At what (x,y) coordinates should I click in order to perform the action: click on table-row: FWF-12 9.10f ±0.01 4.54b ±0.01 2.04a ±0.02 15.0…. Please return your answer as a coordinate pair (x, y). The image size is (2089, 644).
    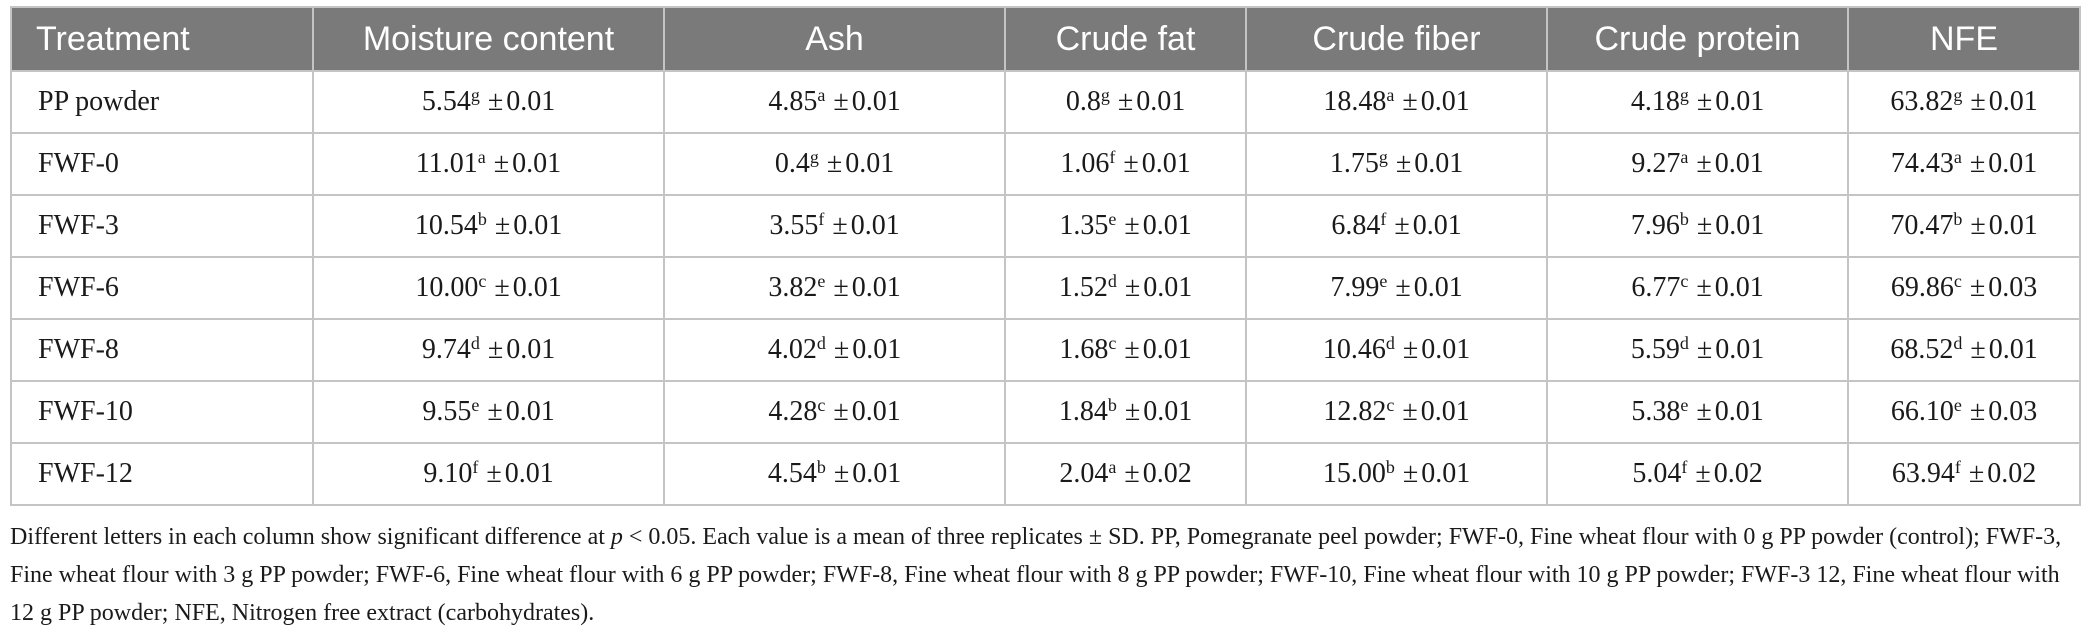
    Looking at the image, I should click on (1045, 474).